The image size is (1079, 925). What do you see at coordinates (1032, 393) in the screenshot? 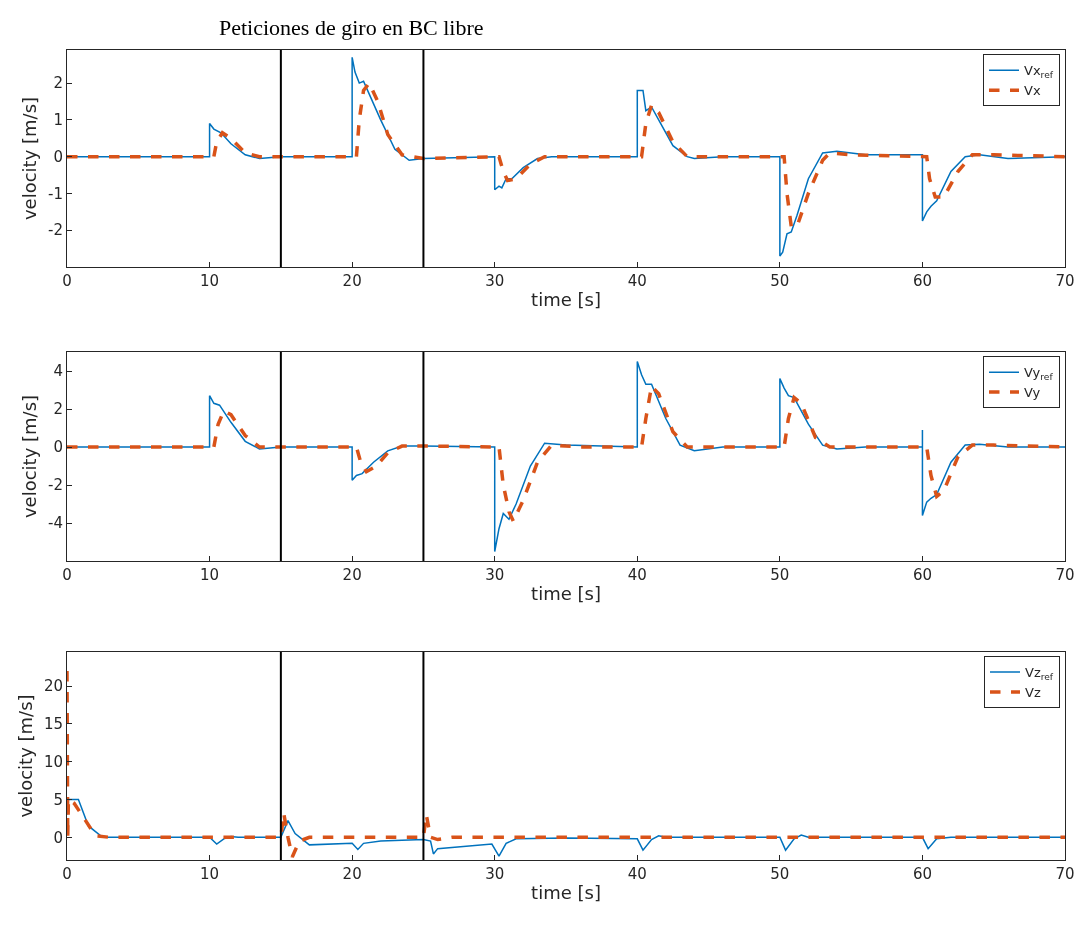
I see `legend-label: Vy` at bounding box center [1032, 393].